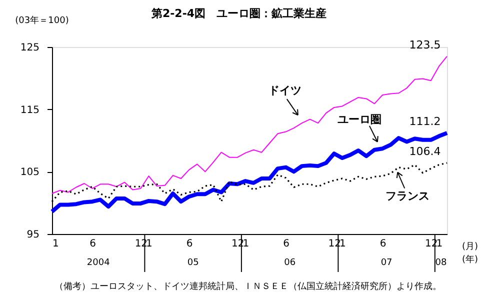 This screenshot has height=295, width=498. What do you see at coordinates (290, 263) in the screenshot?
I see `text: 06` at bounding box center [290, 263].